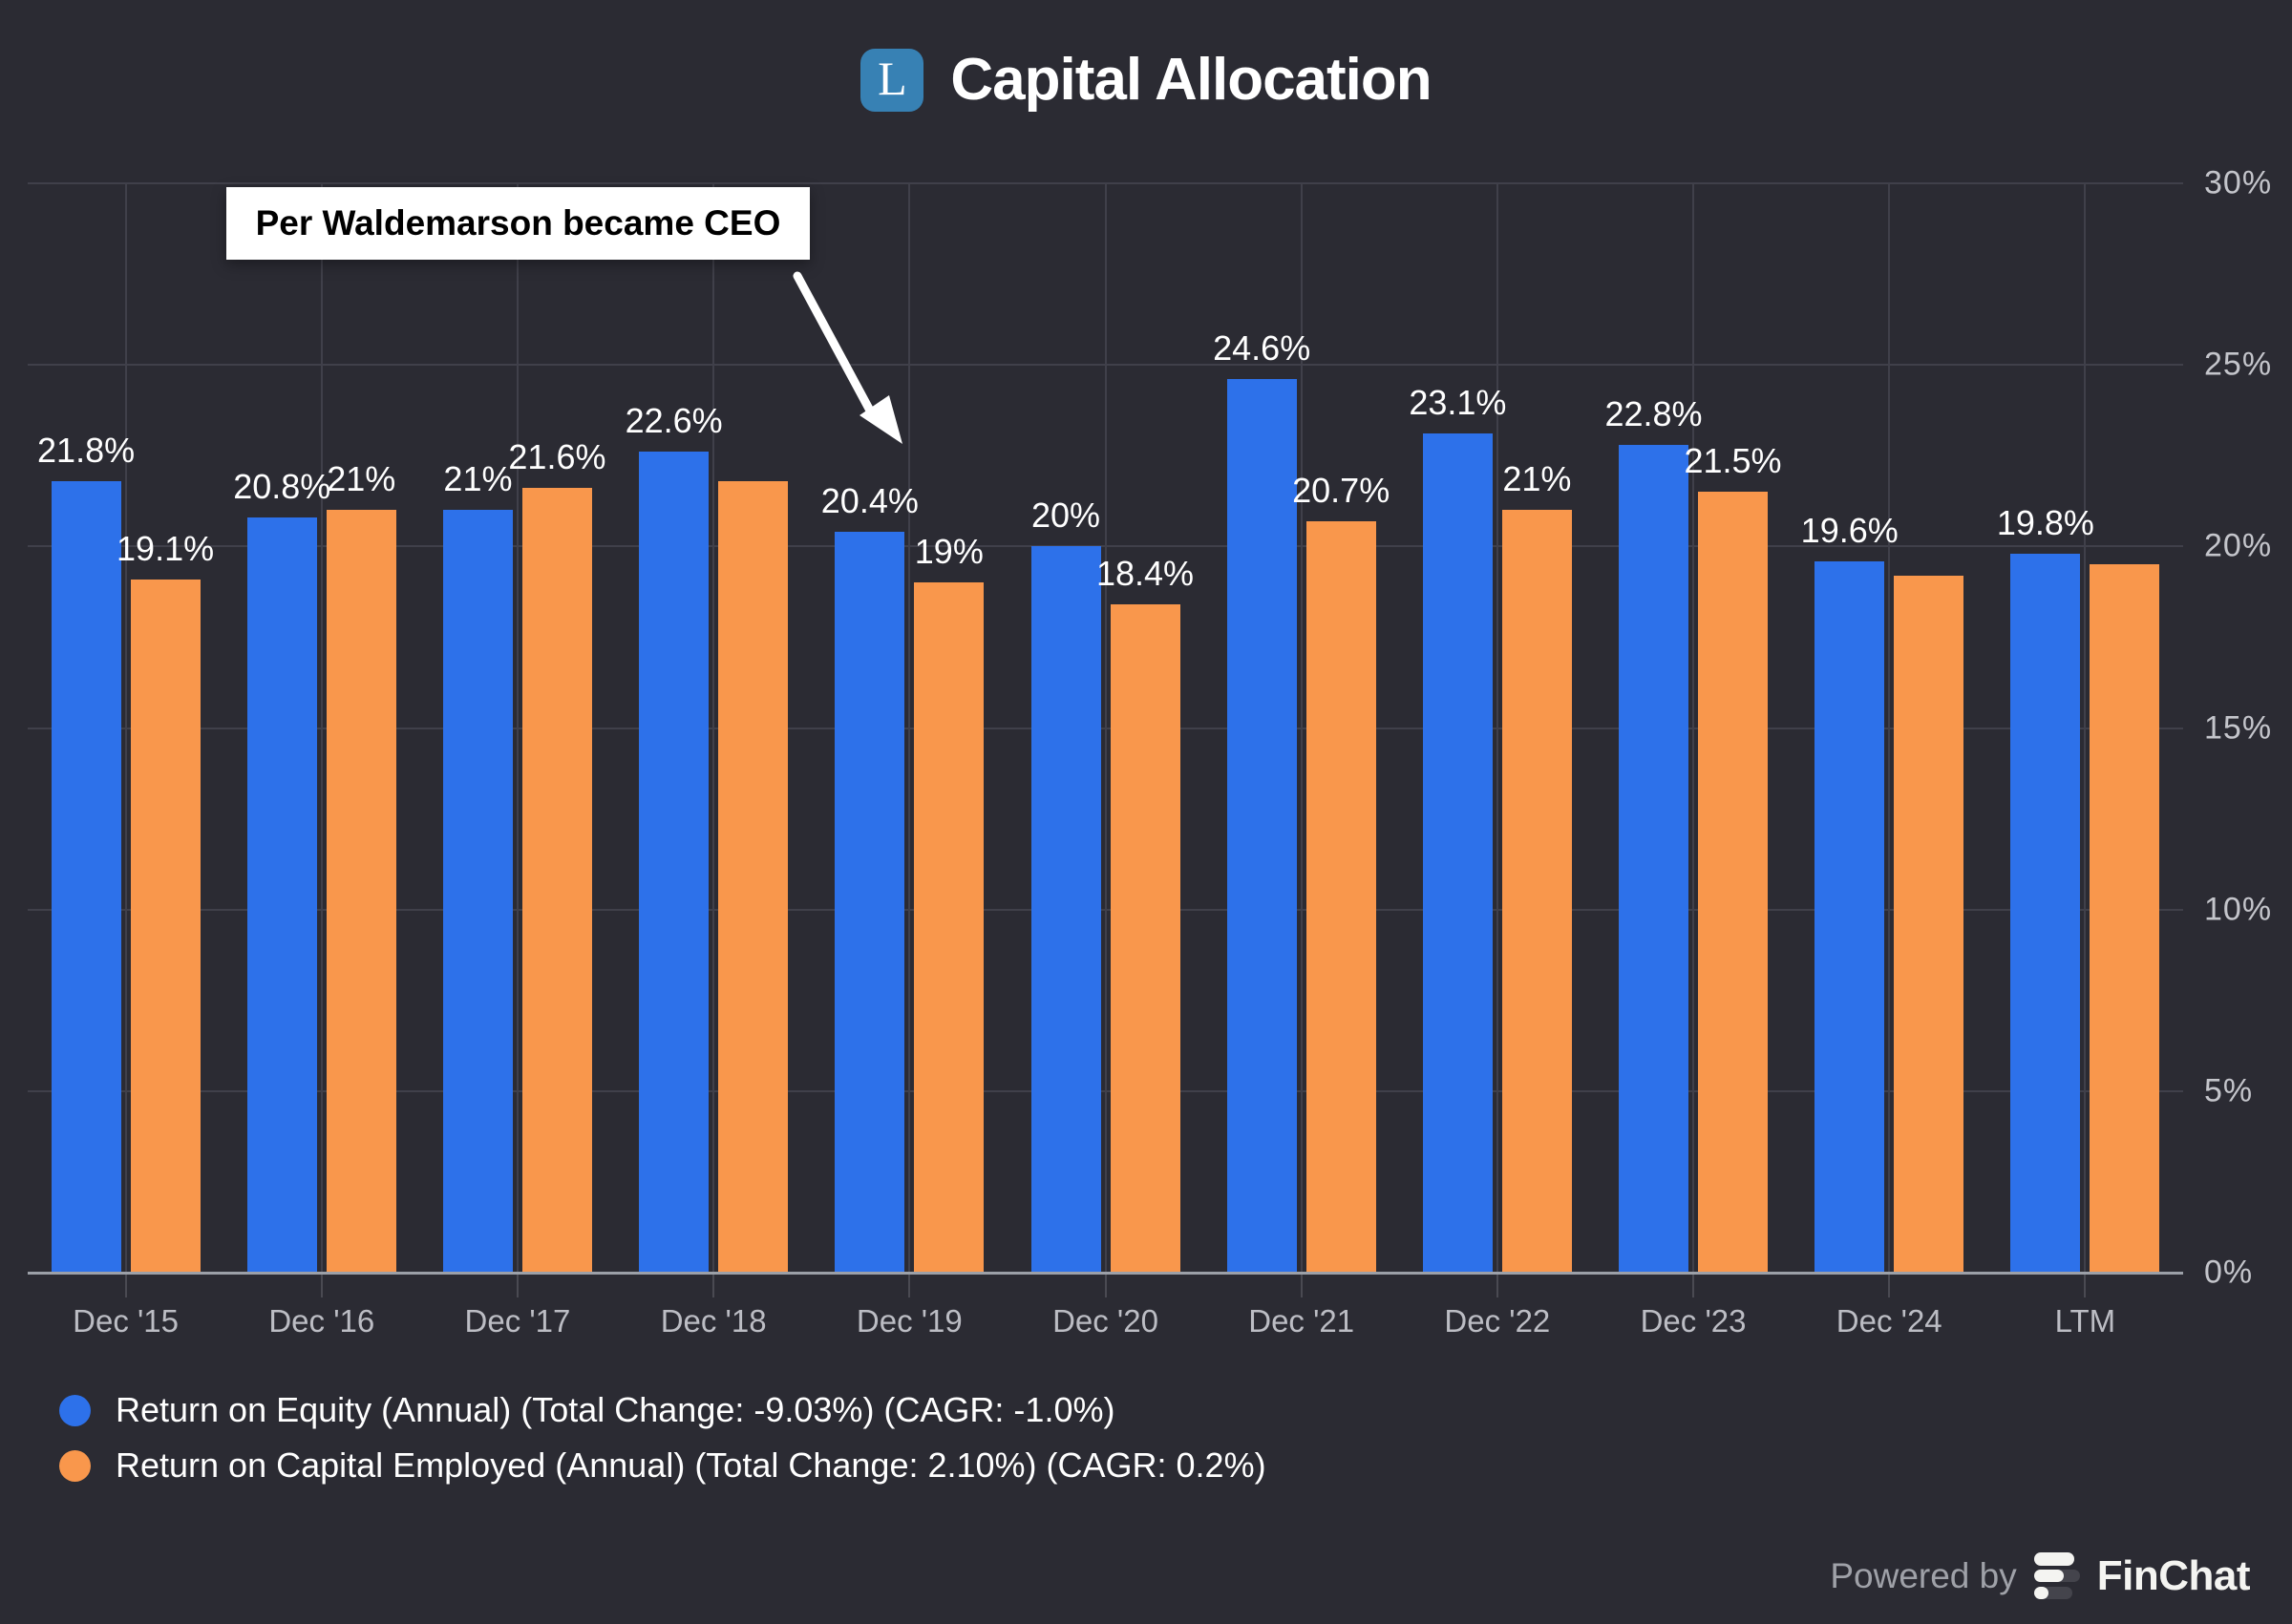 Image resolution: width=2292 pixels, height=1624 pixels. What do you see at coordinates (2238, 545) in the screenshot?
I see `y-axis-tick-label: 20%` at bounding box center [2238, 545].